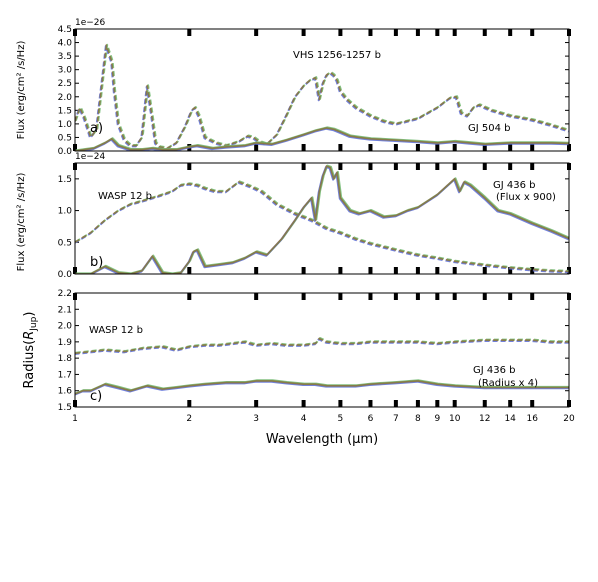  I want to click on x-tick-label: 8, so click(418, 419).